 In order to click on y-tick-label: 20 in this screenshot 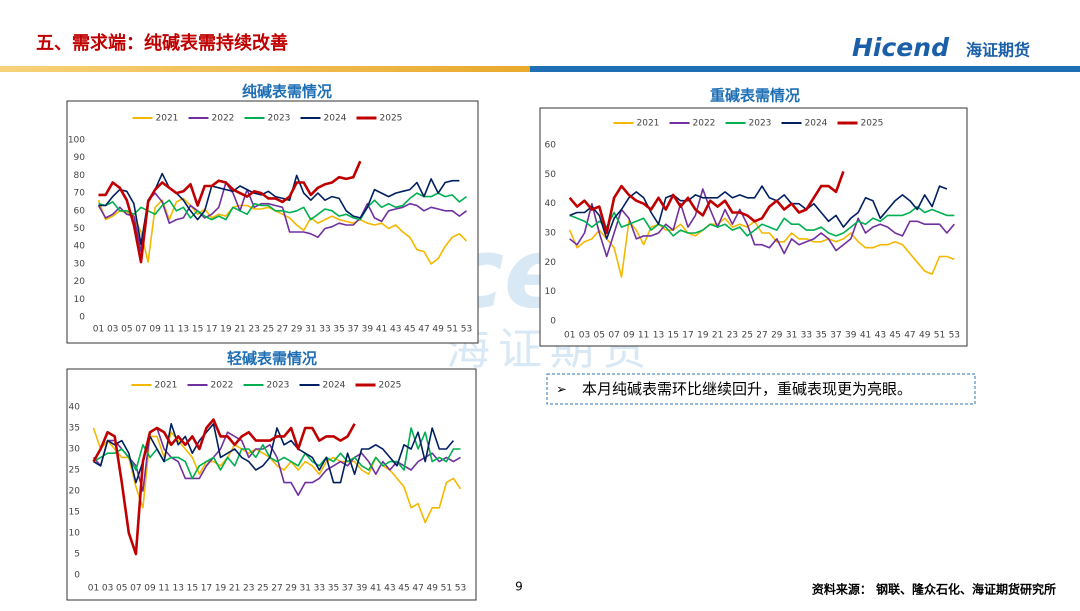, I will do `click(551, 263)`.